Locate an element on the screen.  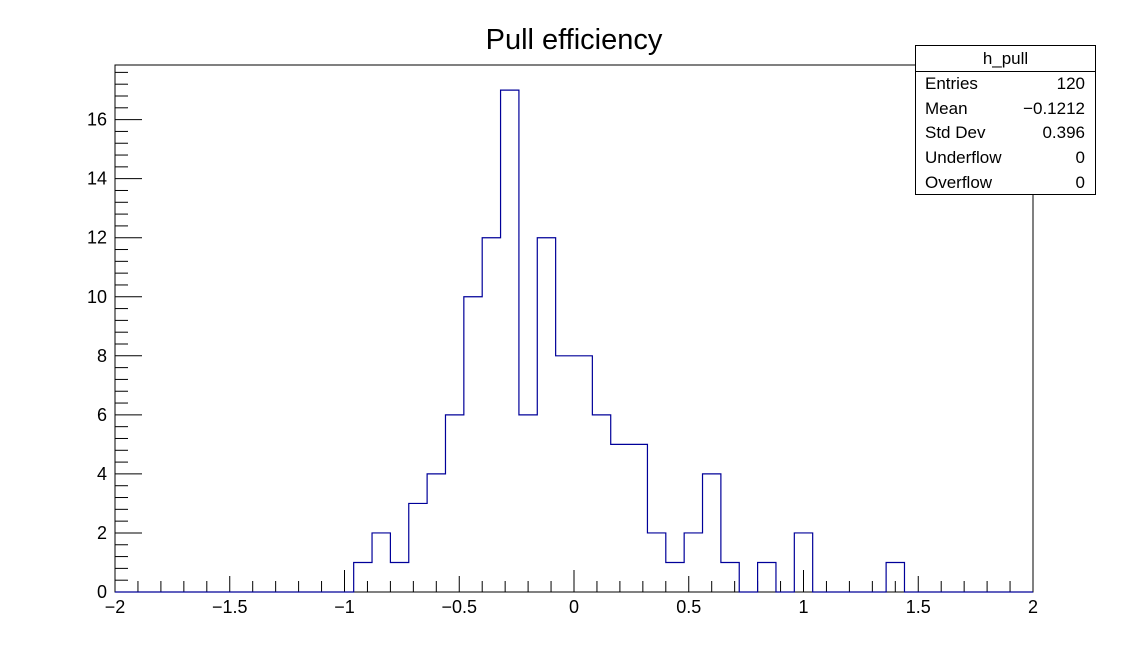
y-tick-label: 4 is located at coordinates (102, 474).